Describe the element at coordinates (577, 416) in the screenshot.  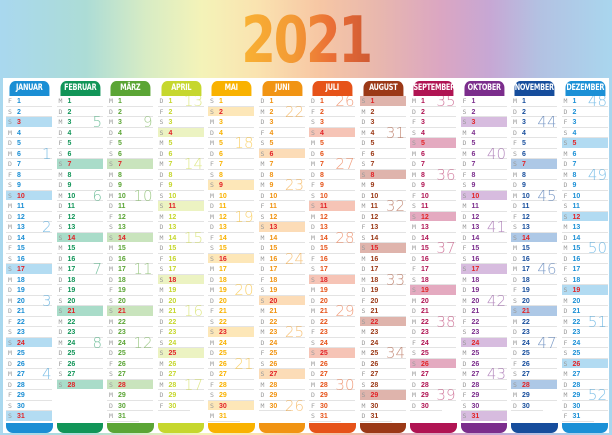
I see `day-row: F 31` at that location.